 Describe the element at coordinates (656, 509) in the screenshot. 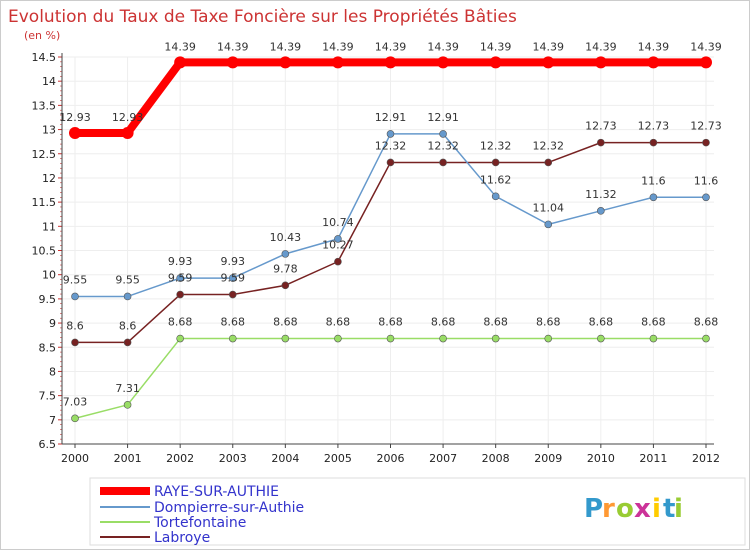

I see `logo-letter: i` at that location.